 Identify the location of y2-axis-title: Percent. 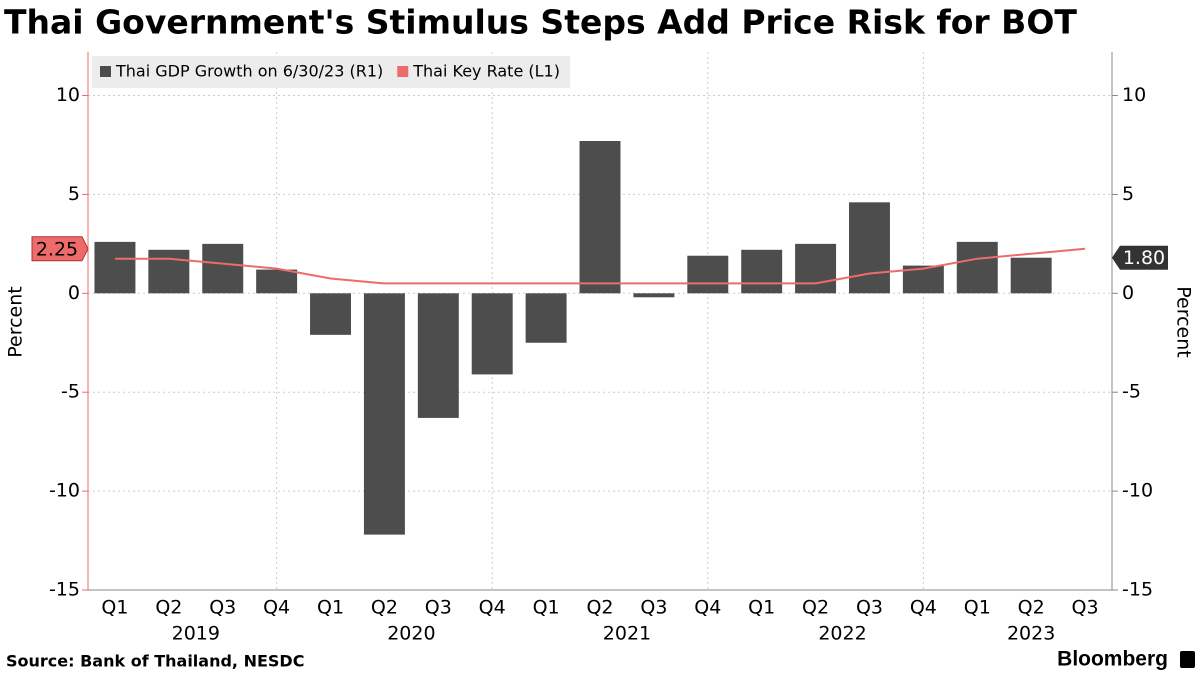
(1184, 322).